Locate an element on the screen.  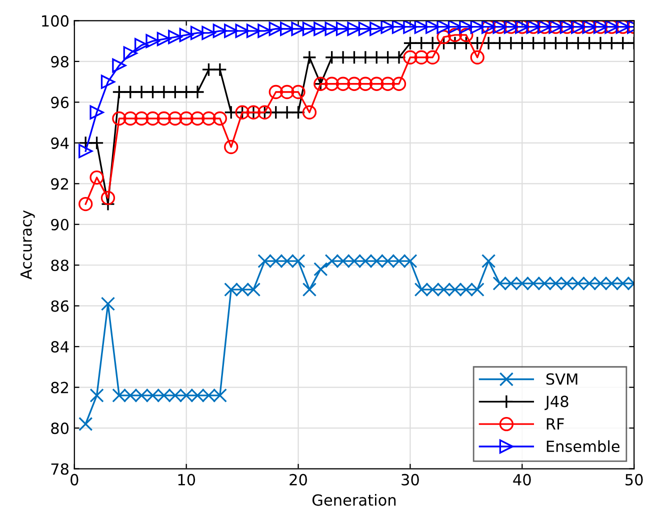
y-tick-label: 78 is located at coordinates (59, 469).